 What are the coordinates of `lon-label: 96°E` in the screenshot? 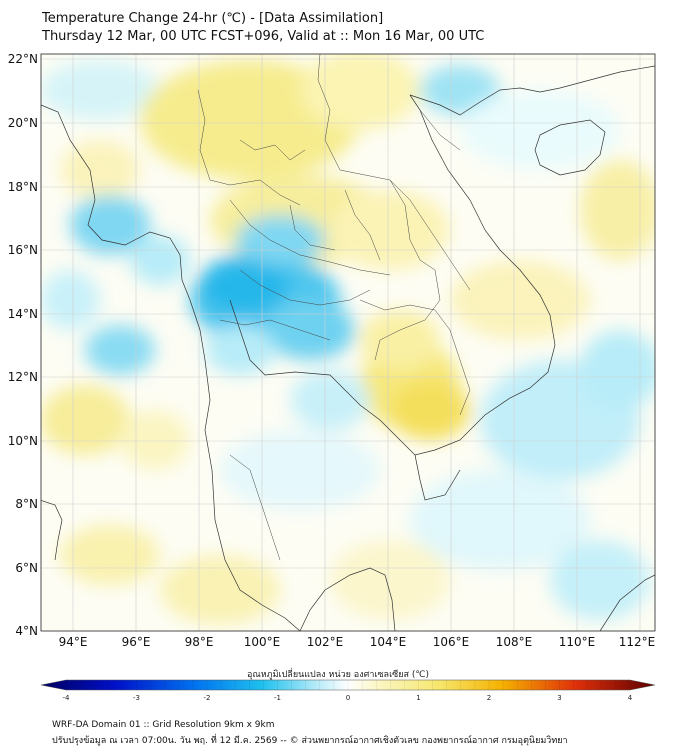 It's located at (136, 642).